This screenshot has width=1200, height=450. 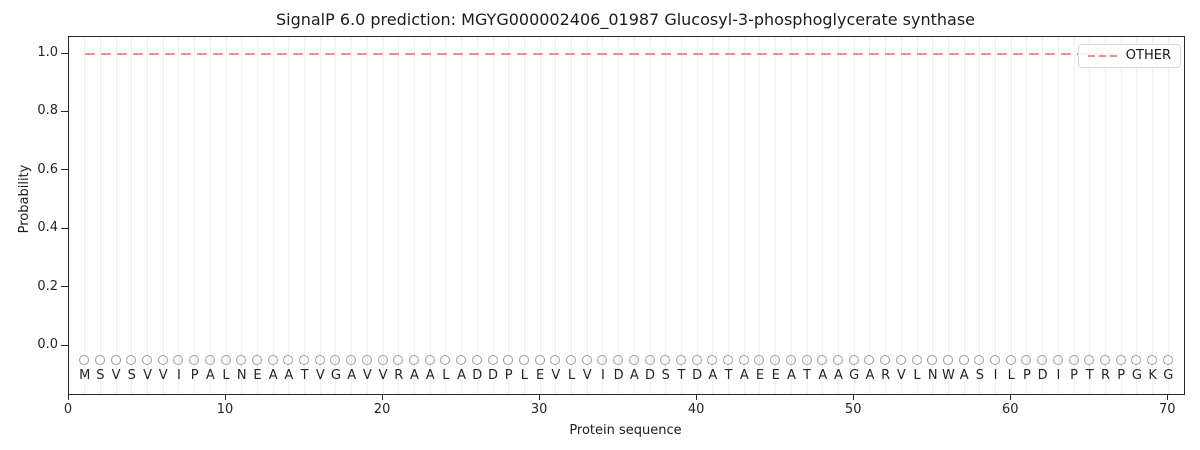 What do you see at coordinates (47, 286) in the screenshot?
I see `y-tick-label: 0.2` at bounding box center [47, 286].